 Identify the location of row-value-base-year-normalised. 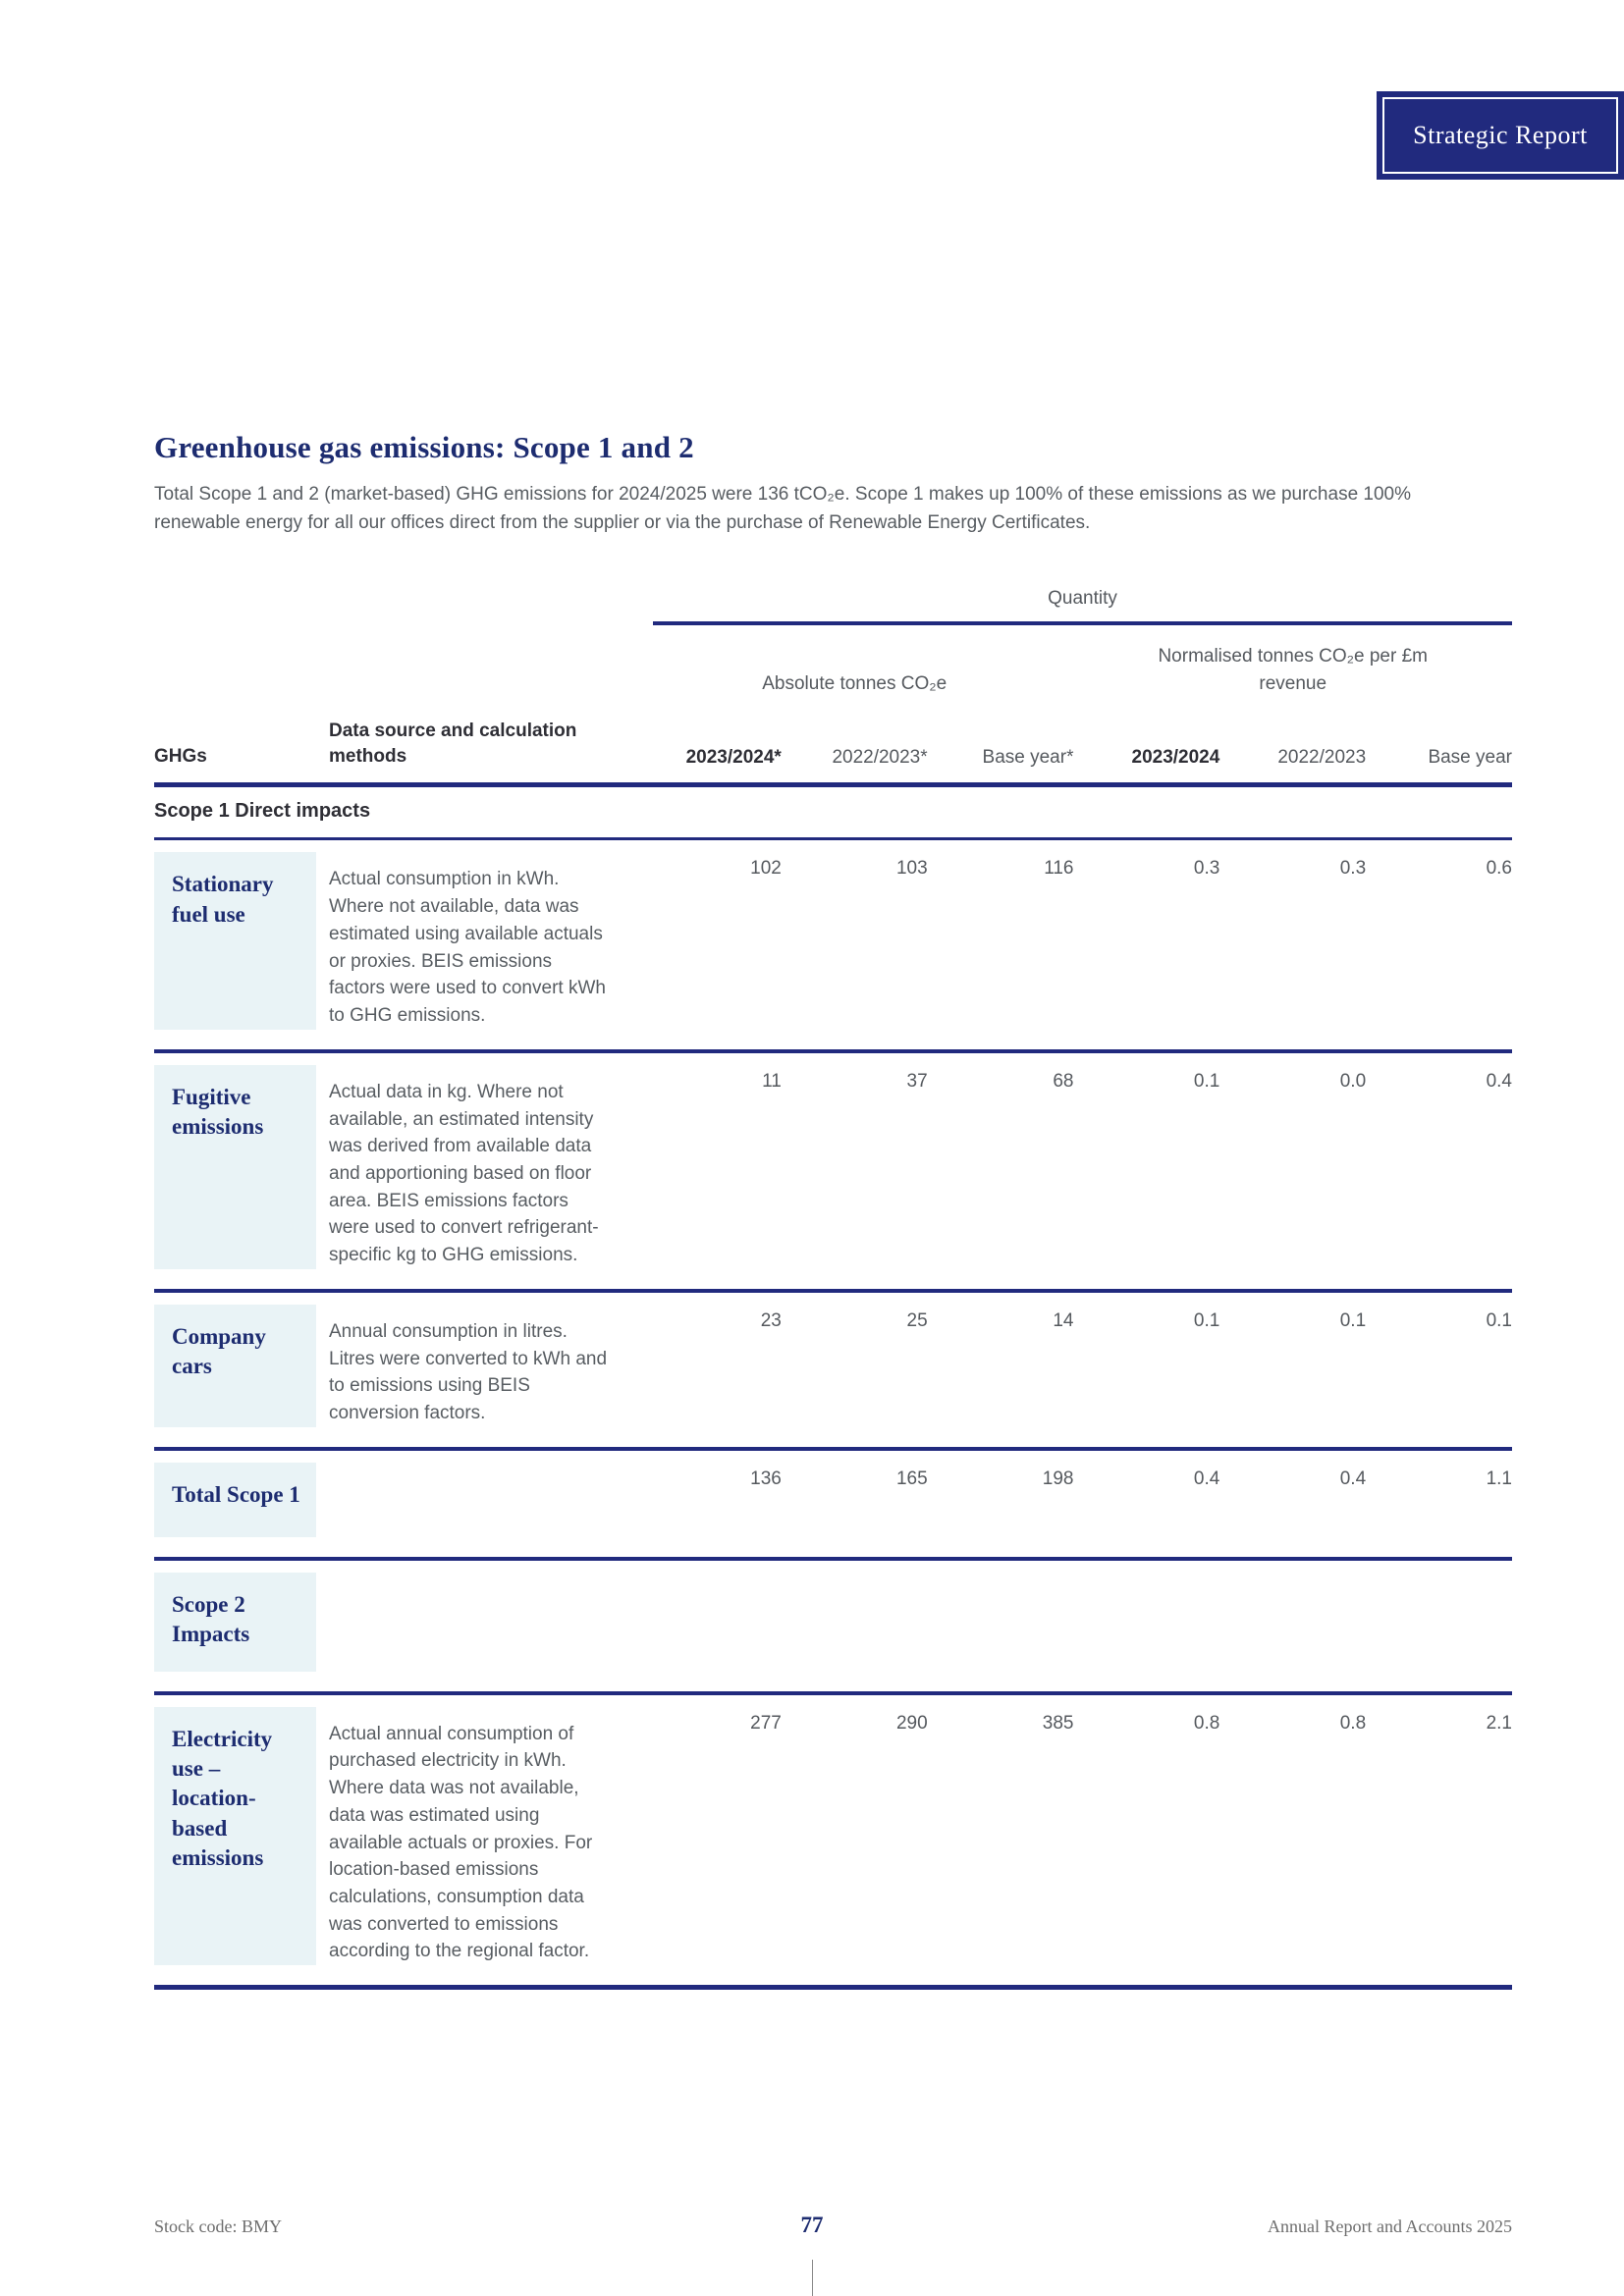
(1439, 1622).